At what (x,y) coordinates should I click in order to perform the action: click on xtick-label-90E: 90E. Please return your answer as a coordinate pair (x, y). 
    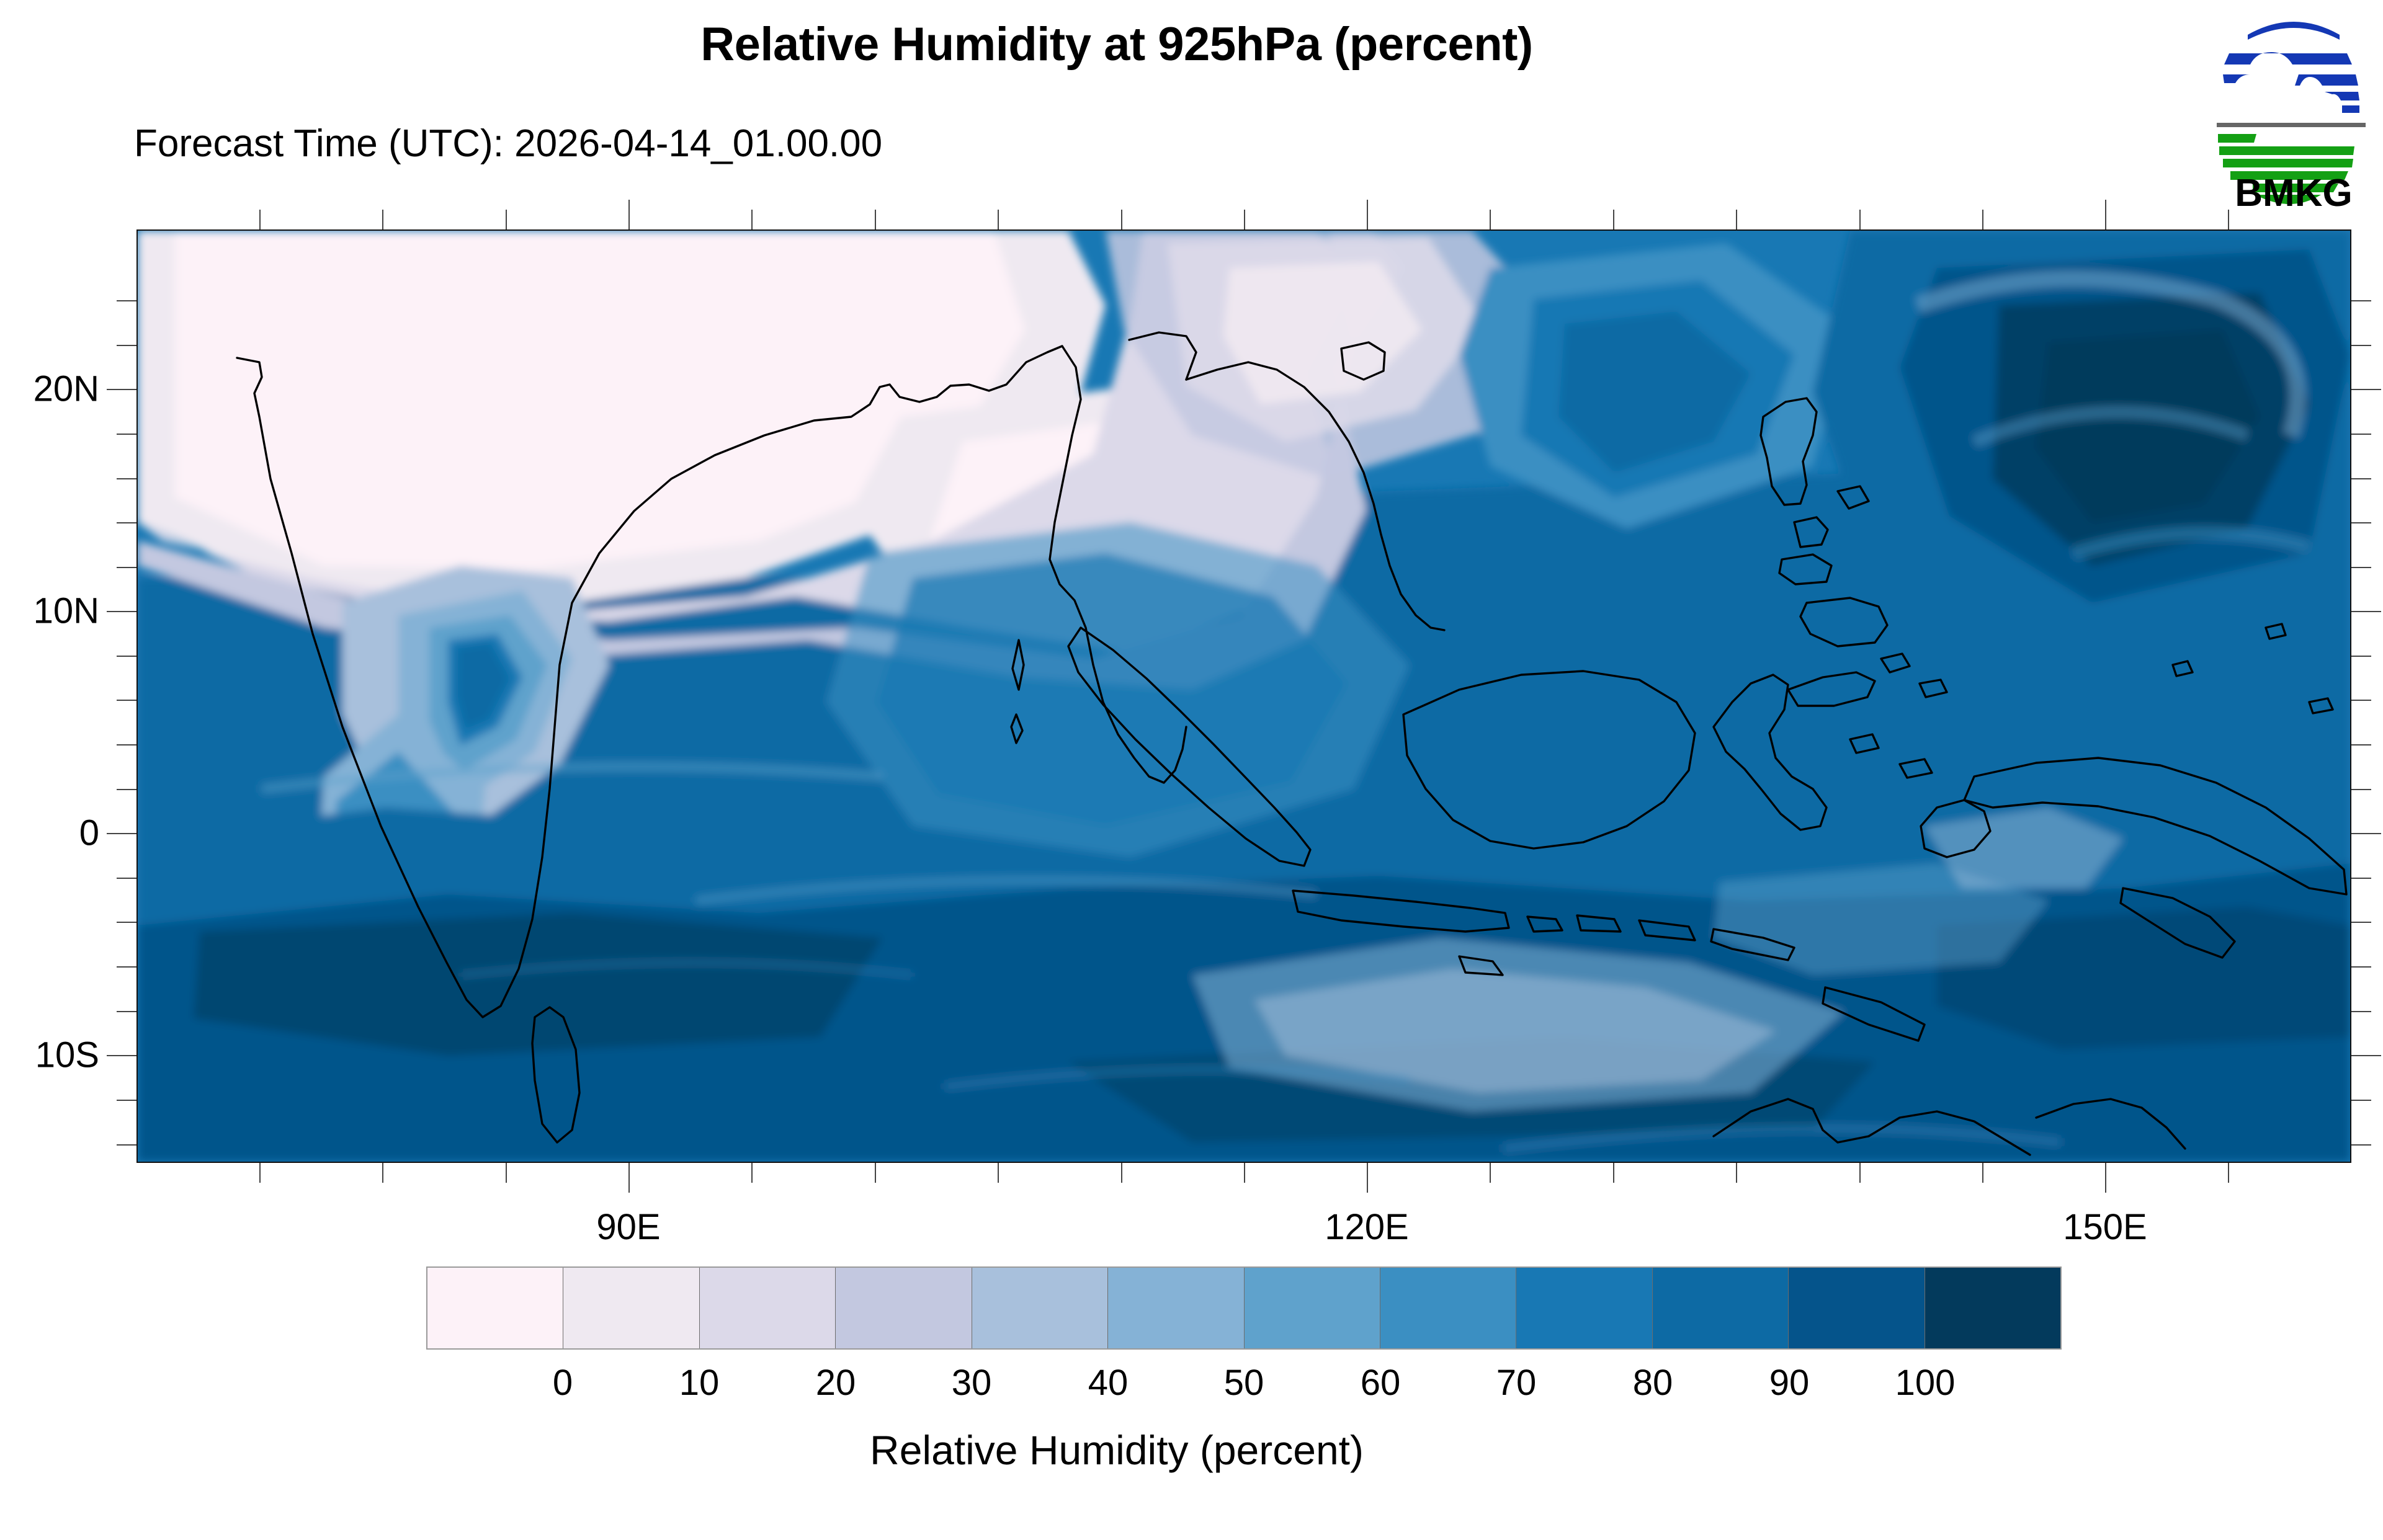
    Looking at the image, I should click on (628, 1227).